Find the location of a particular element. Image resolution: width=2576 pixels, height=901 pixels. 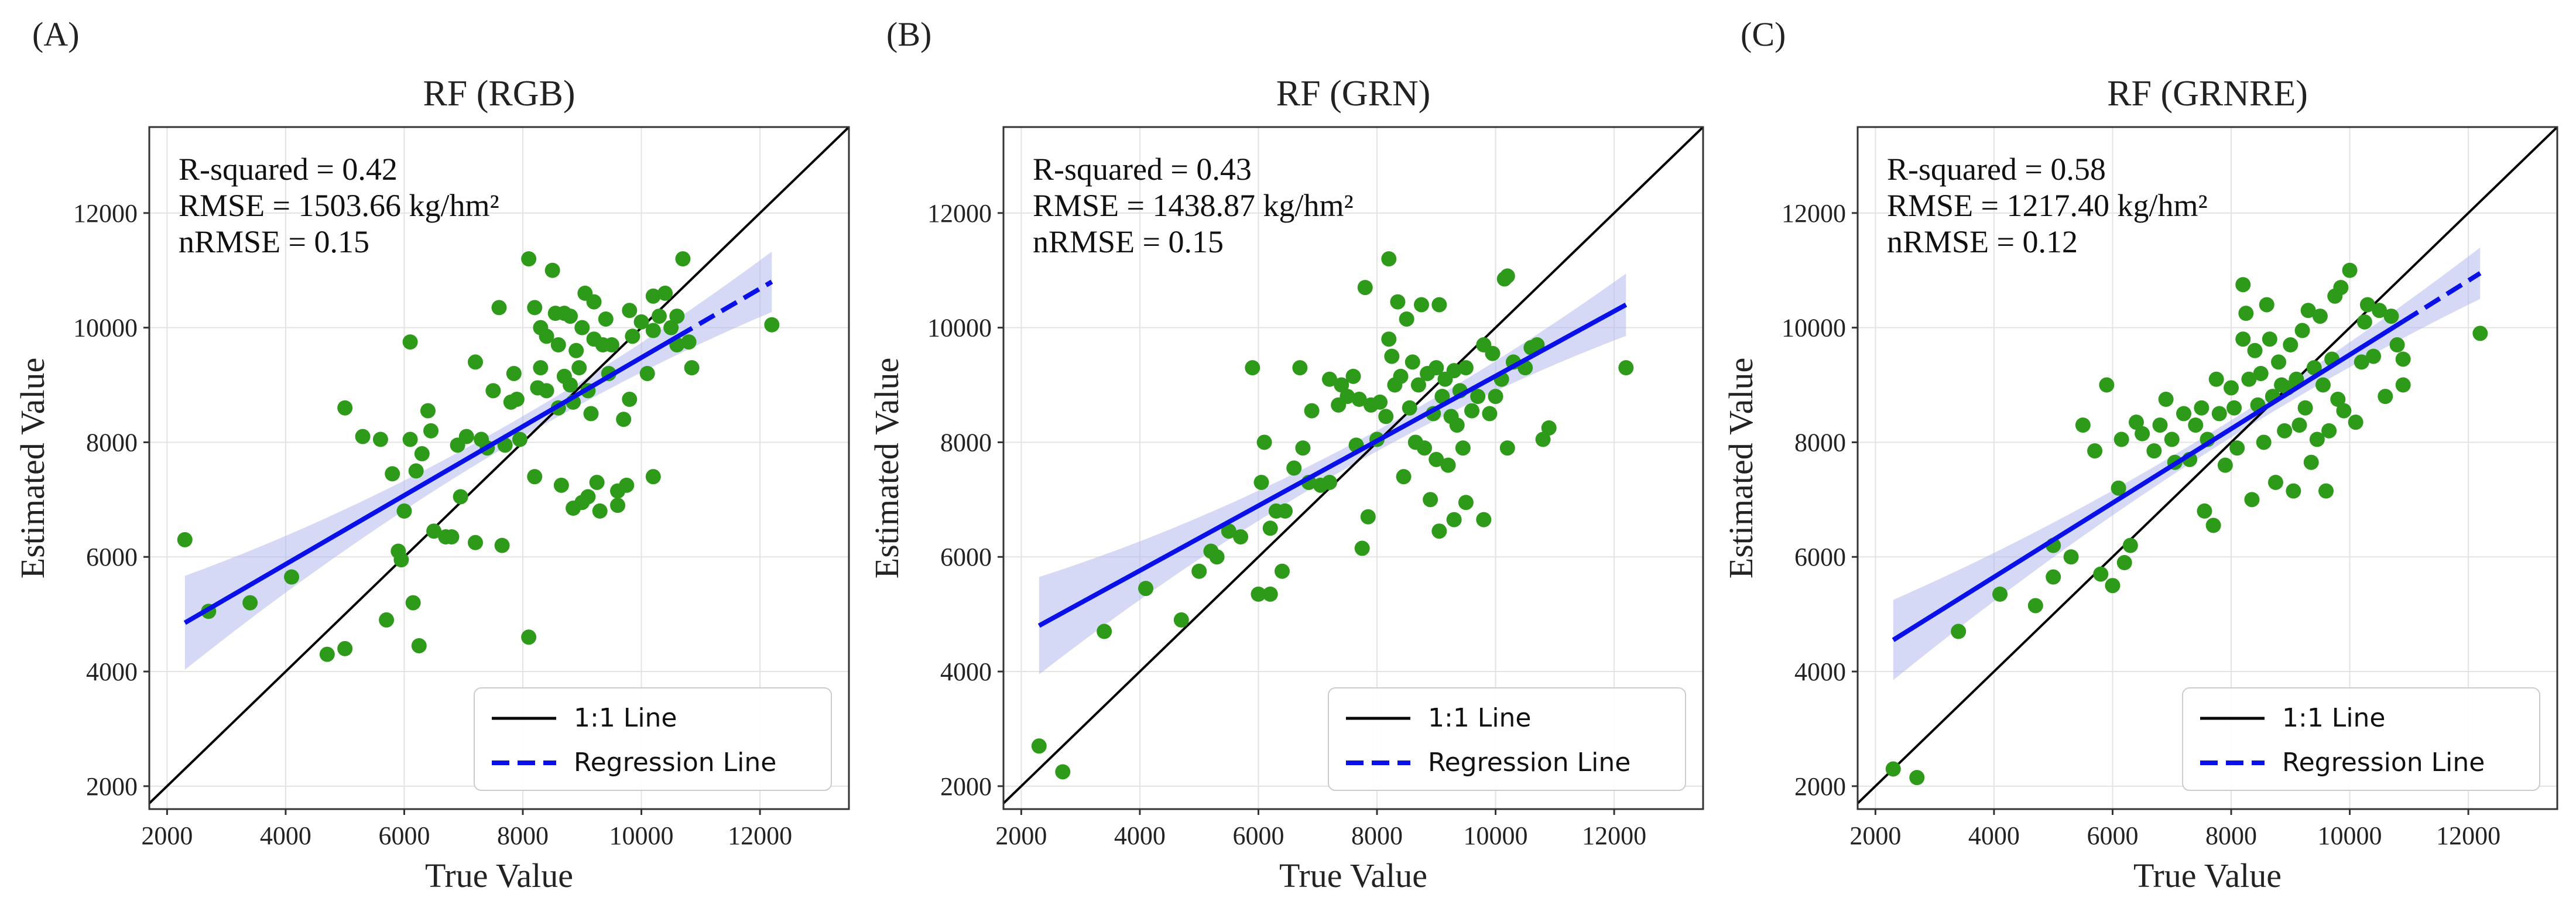

x-tick-label: 2000 is located at coordinates (167, 835).